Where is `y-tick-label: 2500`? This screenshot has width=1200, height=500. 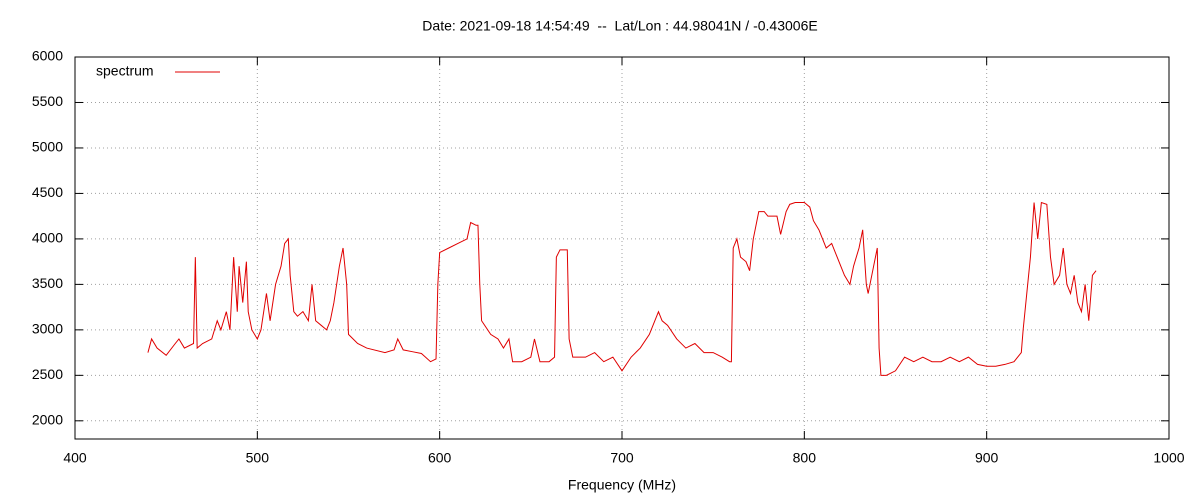
y-tick-label: 2500 is located at coordinates (47, 374).